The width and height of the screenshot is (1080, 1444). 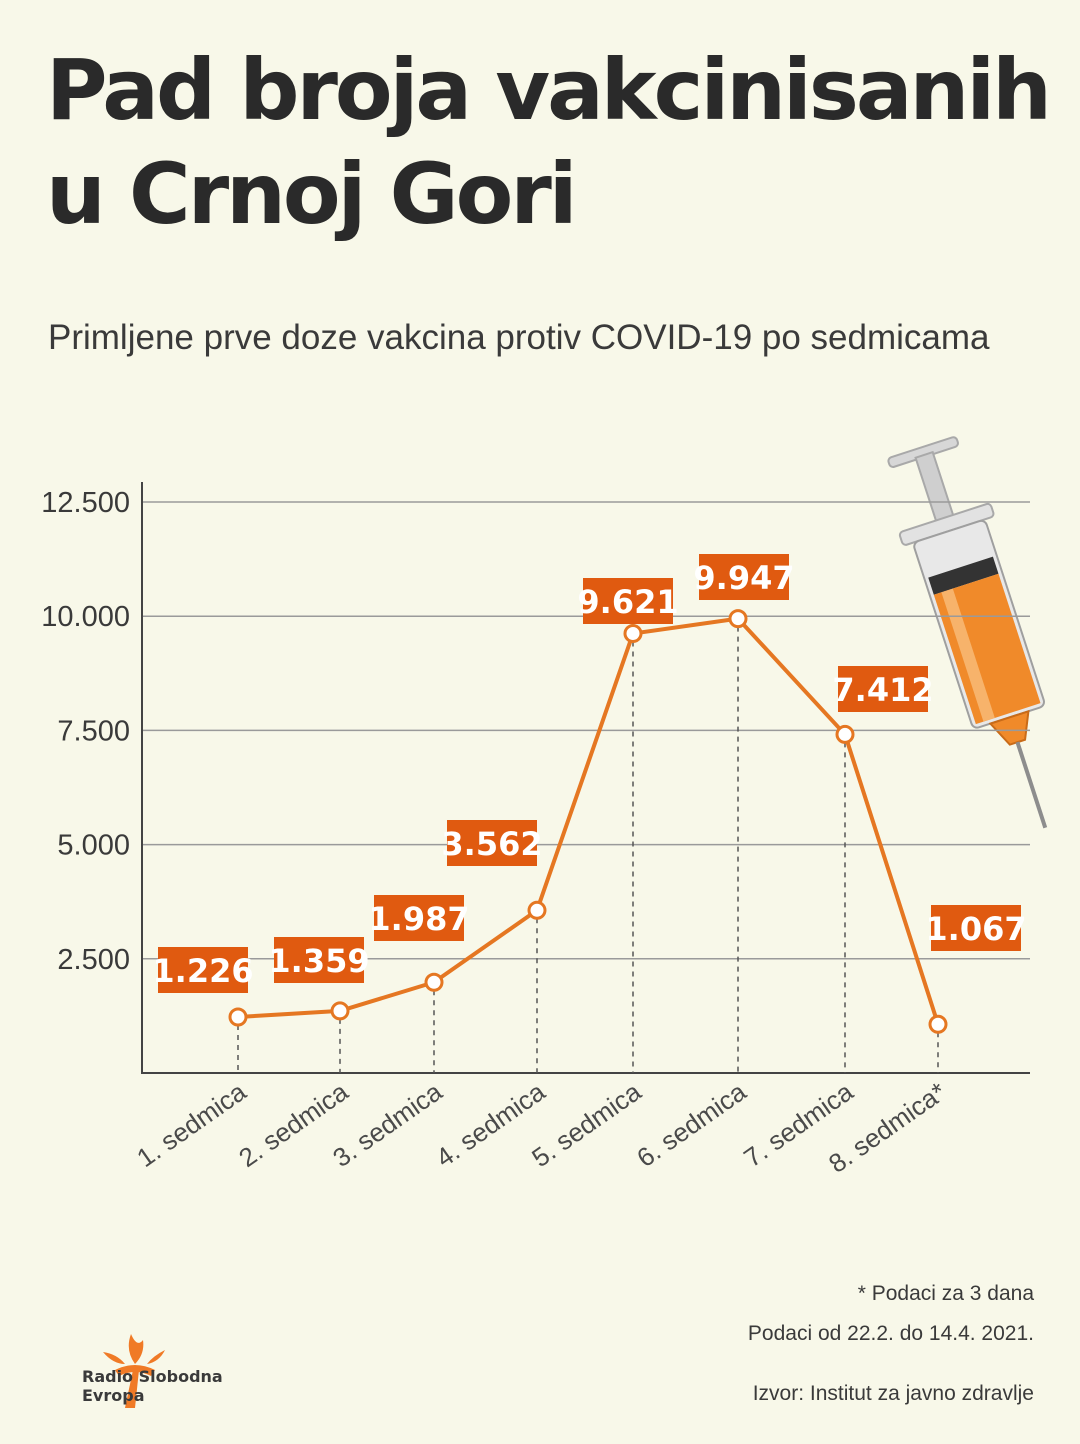 I want to click on x-tick-label: 6. sedmica, so click(x=691, y=1124).